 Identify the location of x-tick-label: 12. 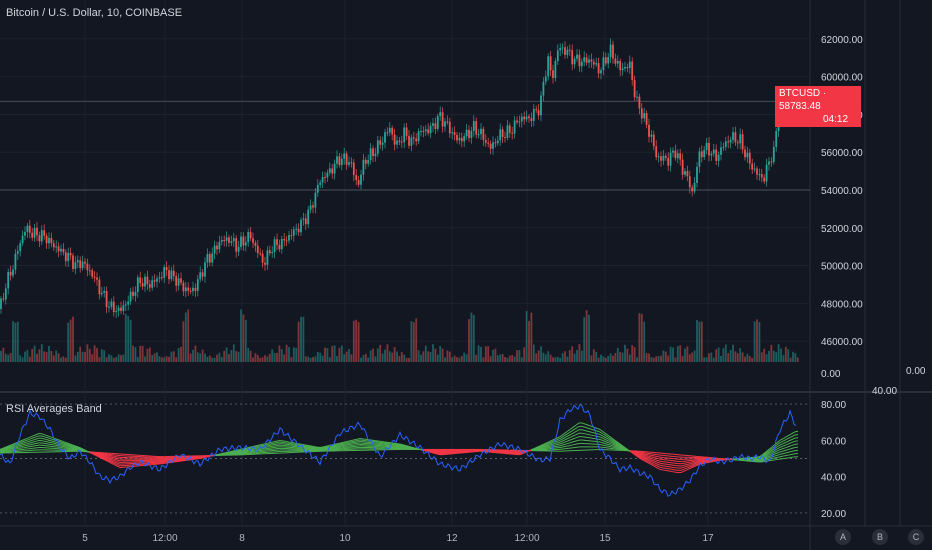
(452, 538).